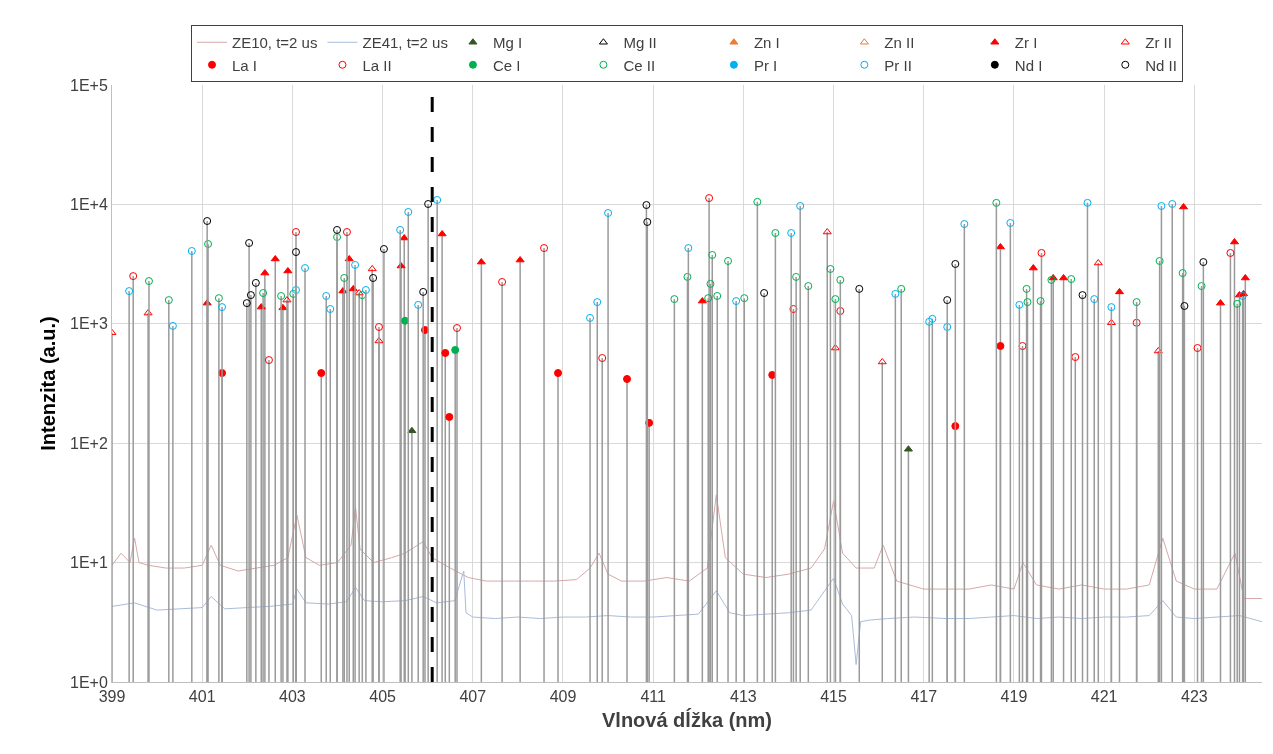  Describe the element at coordinates (88, 443) in the screenshot. I see `y-tick-label: 1E+2` at that location.